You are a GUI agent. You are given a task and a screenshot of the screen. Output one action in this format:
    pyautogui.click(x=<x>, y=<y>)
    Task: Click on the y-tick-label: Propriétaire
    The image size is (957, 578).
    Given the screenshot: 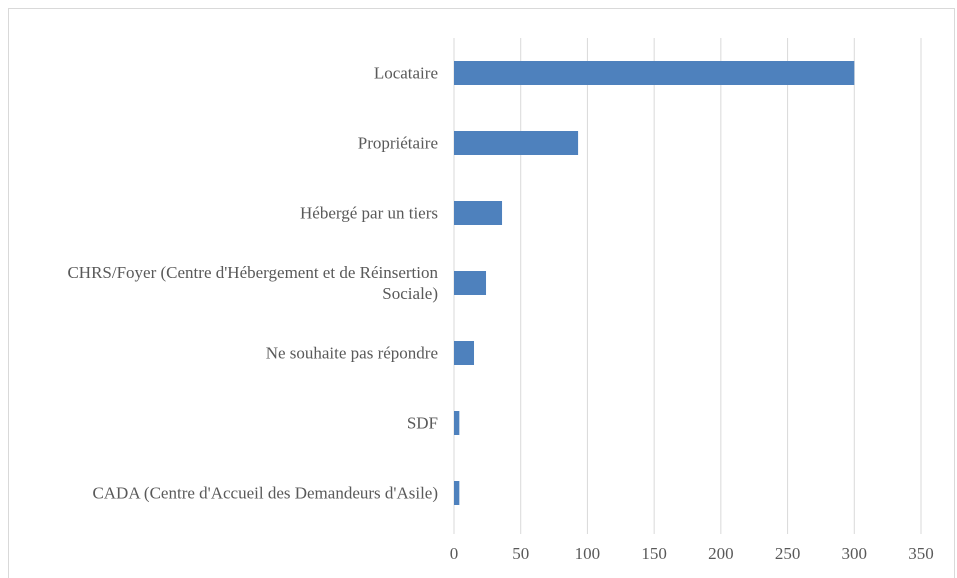 What is the action you would take?
    pyautogui.click(x=397, y=143)
    